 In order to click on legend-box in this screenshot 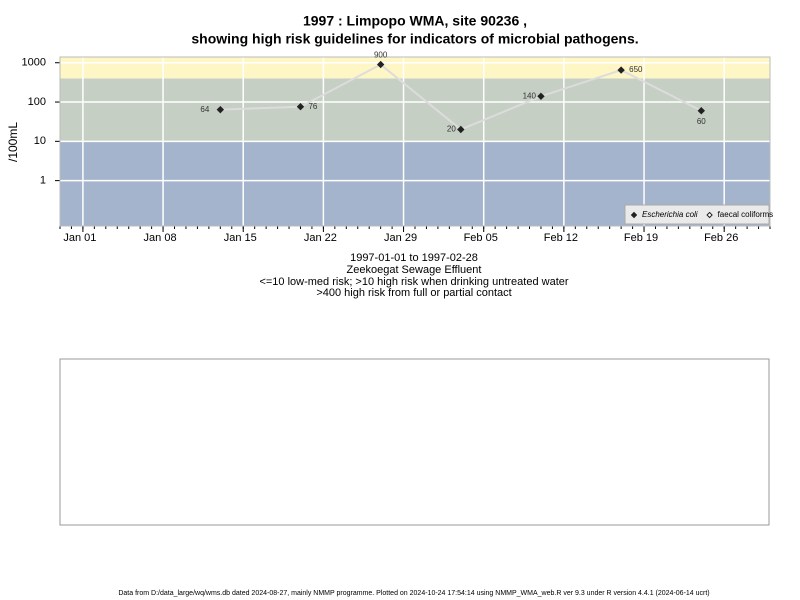, I will do `click(697, 214)`.